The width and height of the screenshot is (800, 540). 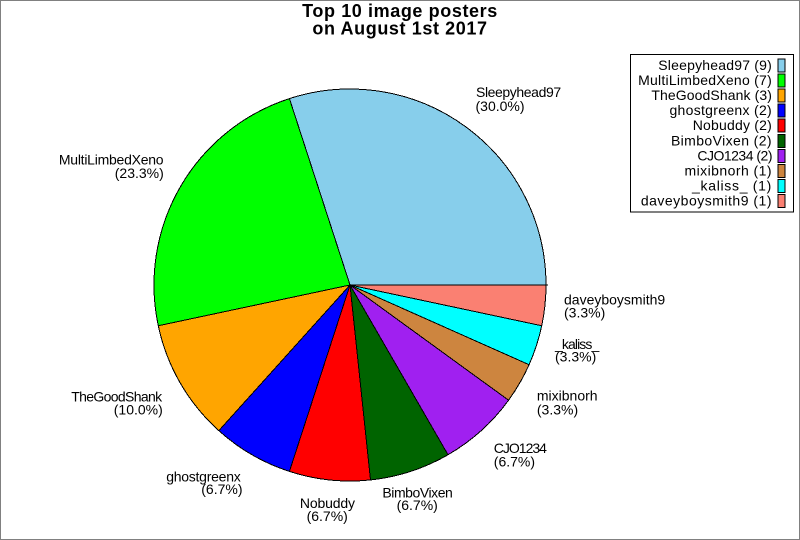 What do you see at coordinates (203, 476) in the screenshot?
I see `svg-text: ghostgreenx` at bounding box center [203, 476].